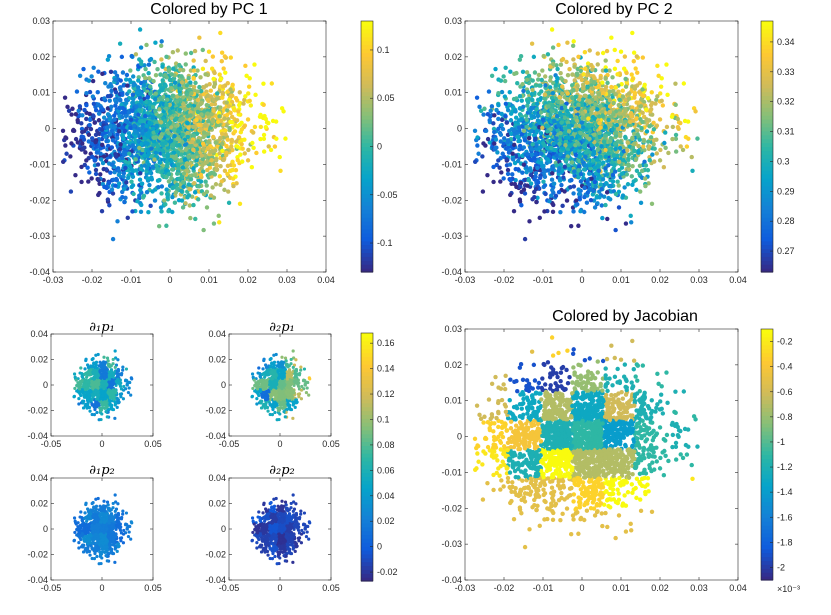  What do you see at coordinates (387, 195) in the screenshot?
I see `colorbar-tick-label: -0.05` at bounding box center [387, 195].